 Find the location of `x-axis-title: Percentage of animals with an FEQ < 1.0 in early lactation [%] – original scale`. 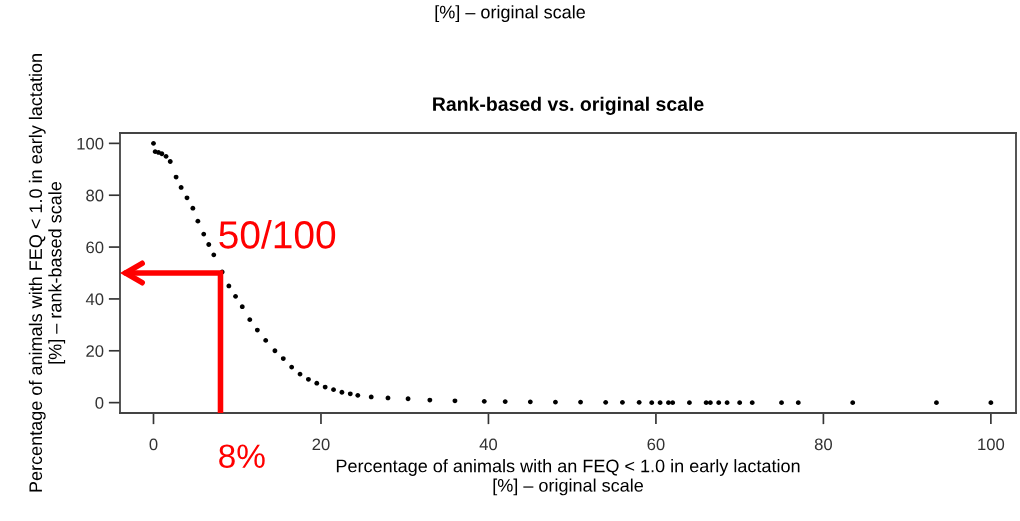

x-axis-title: Percentage of animals with an FEQ < 1.0 in early lactation [%] – original scale is located at coordinates (568, 477).